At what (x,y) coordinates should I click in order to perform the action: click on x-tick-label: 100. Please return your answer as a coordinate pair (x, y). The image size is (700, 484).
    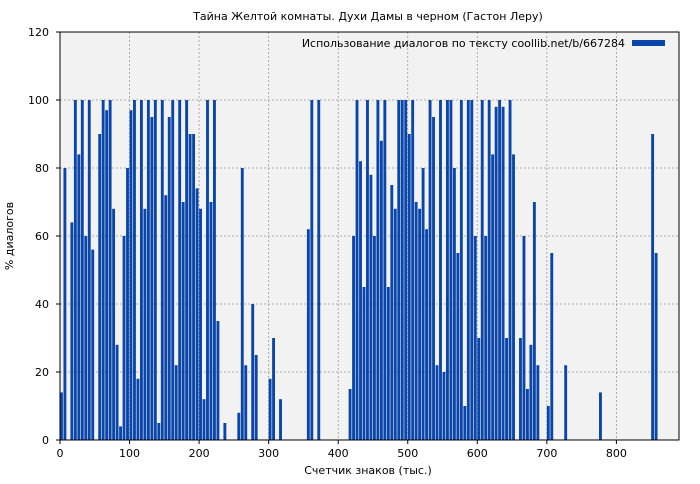
    Looking at the image, I should click on (129, 453).